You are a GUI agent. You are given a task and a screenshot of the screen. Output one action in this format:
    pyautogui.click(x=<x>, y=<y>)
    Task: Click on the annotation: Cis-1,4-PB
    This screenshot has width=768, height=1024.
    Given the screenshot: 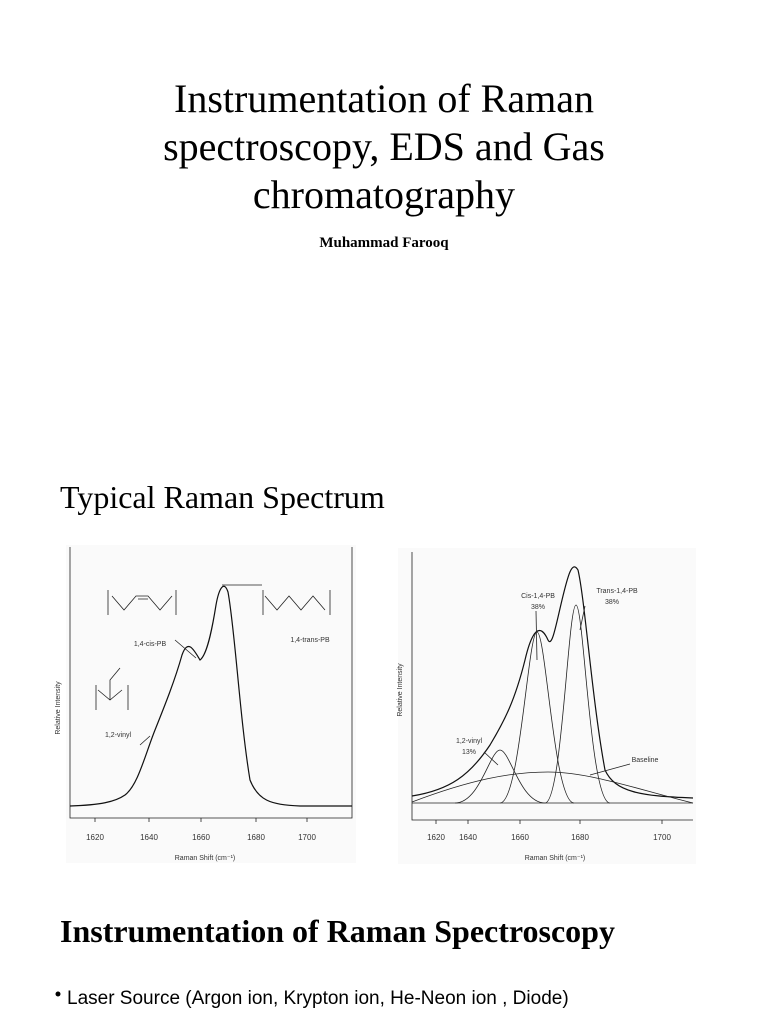 What is the action you would take?
    pyautogui.click(x=538, y=596)
    